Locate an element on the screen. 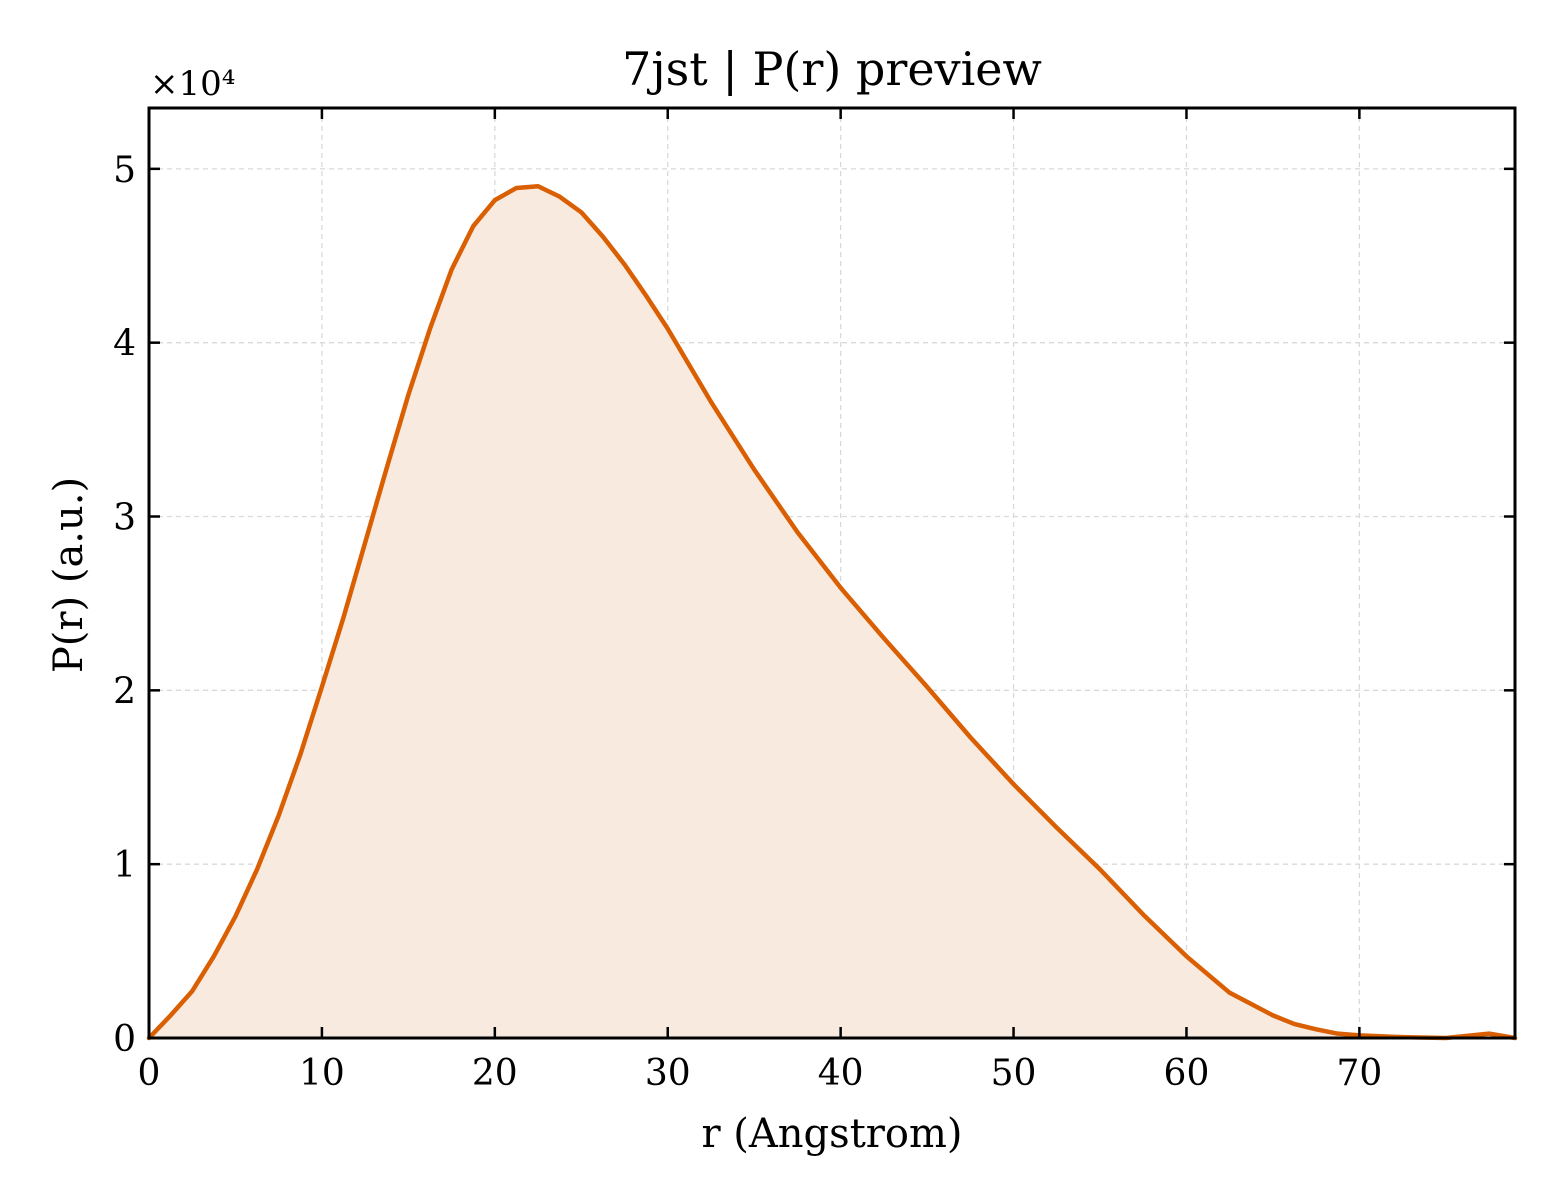 This screenshot has width=1560, height=1200. chart-title: 7jst | P(r) preview is located at coordinates (832, 69).